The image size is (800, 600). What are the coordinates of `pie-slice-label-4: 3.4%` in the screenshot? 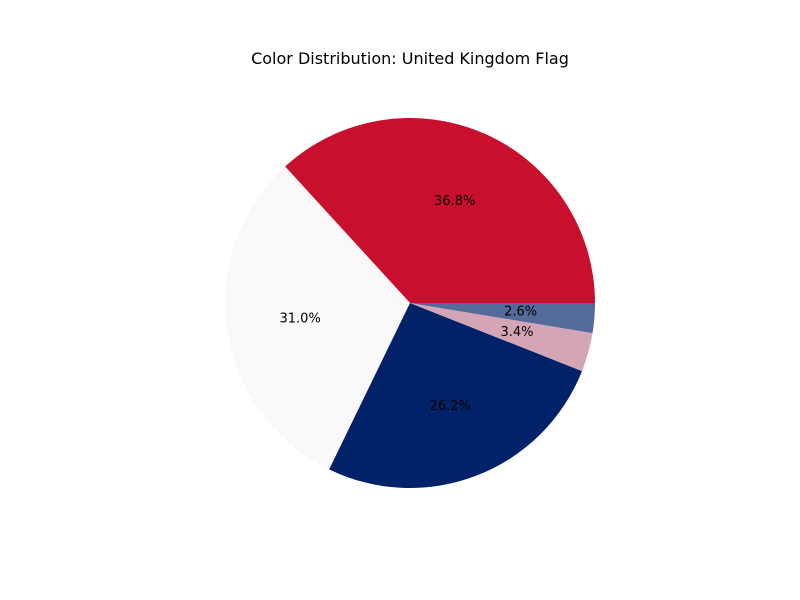 It's located at (516, 332).